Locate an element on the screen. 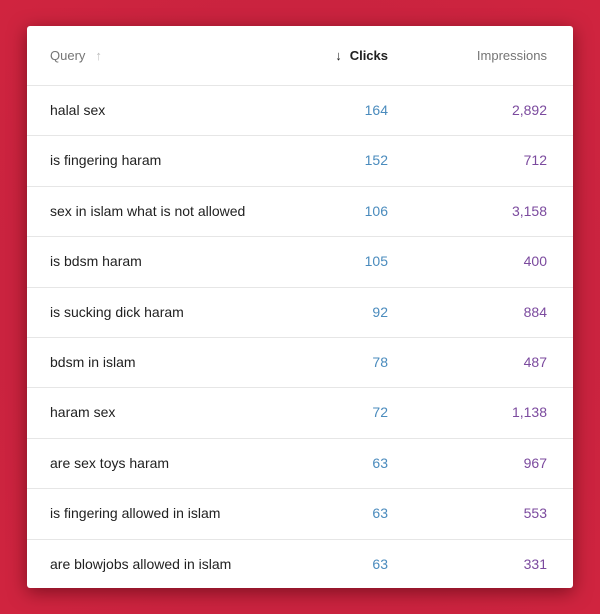 This screenshot has height=614, width=600. impressions-cell: 1,138 is located at coordinates (529, 412).